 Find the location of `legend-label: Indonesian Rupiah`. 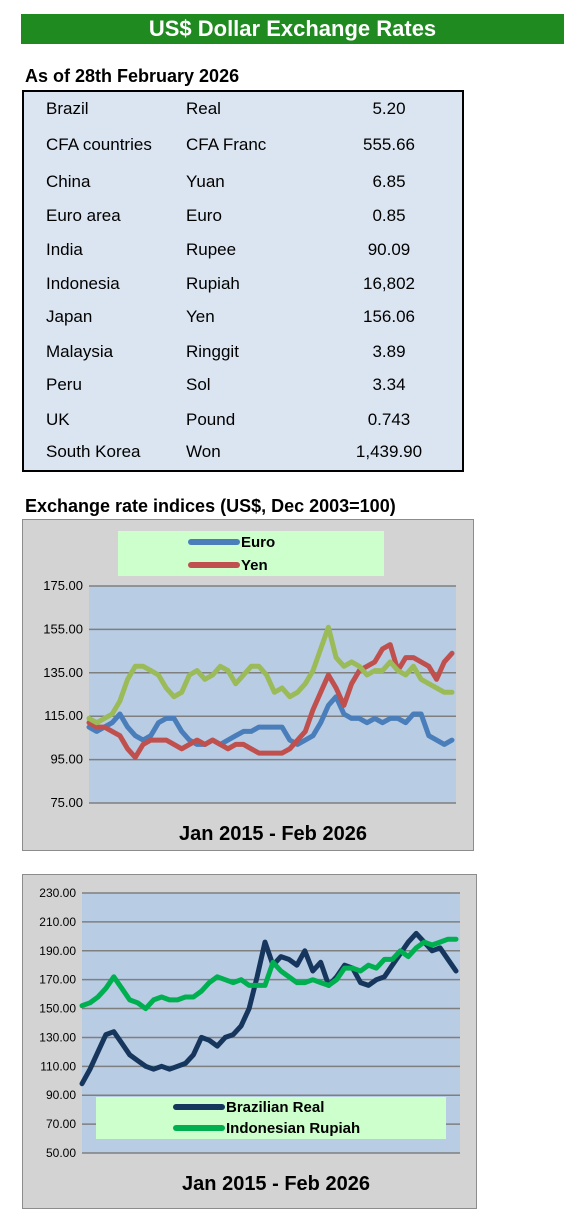

legend-label: Indonesian Rupiah is located at coordinates (293, 1128).